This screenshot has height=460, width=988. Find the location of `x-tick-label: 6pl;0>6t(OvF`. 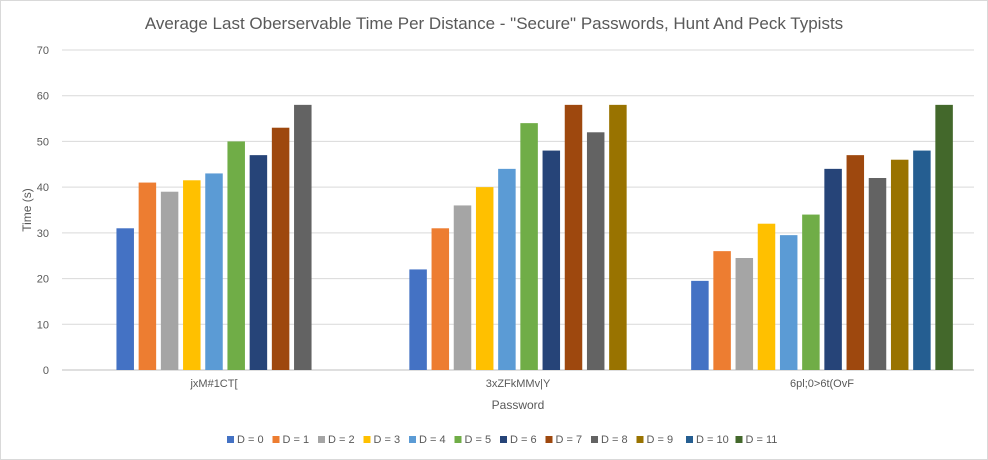

x-tick-label: 6pl;0>6t(OvF is located at coordinates (822, 384).